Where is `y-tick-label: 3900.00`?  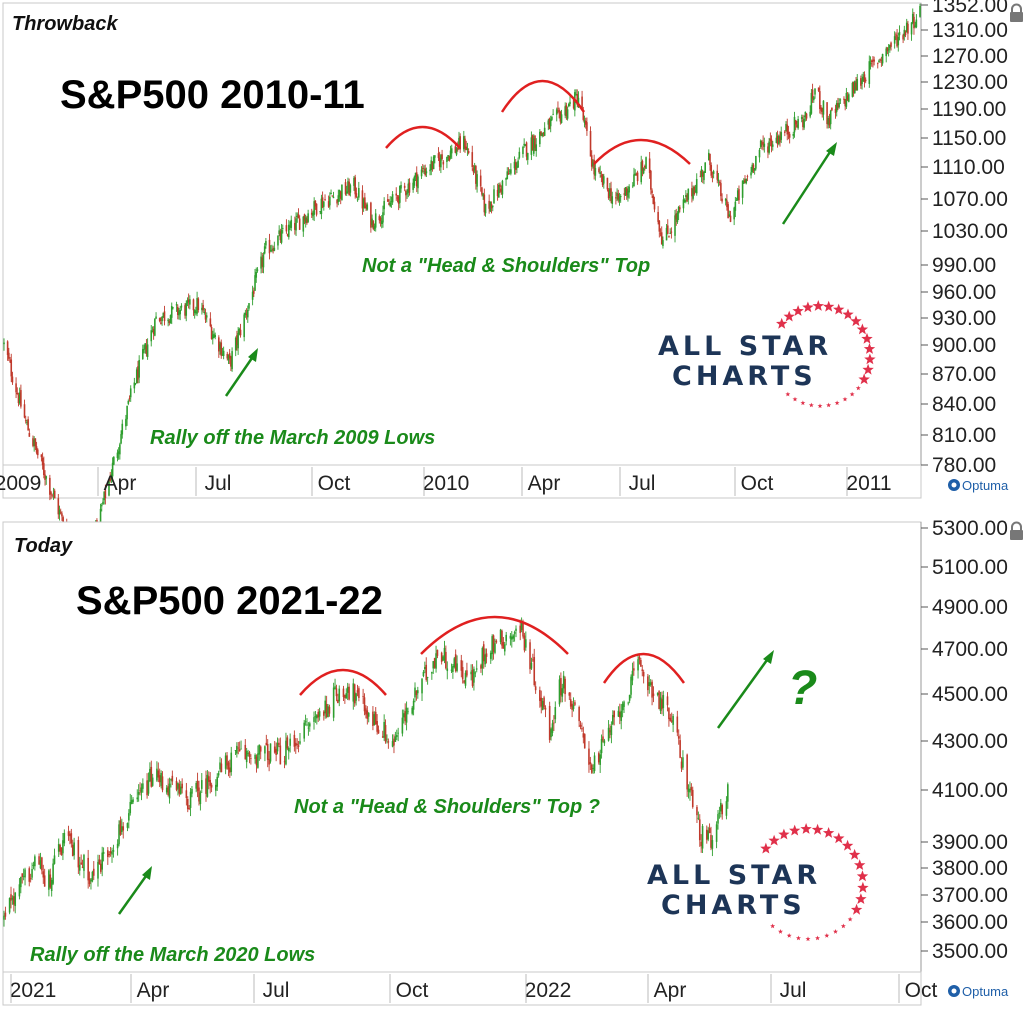 y-tick-label: 3900.00 is located at coordinates (970, 842).